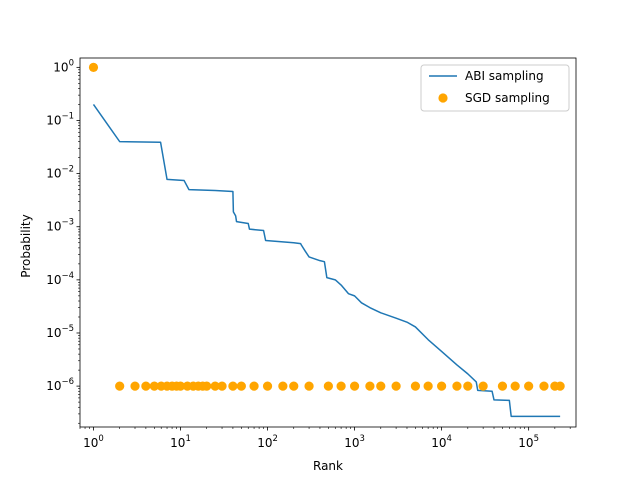 The image size is (640, 480). What do you see at coordinates (354, 442) in the screenshot?
I see `x-tick-label: 10³` at bounding box center [354, 442].